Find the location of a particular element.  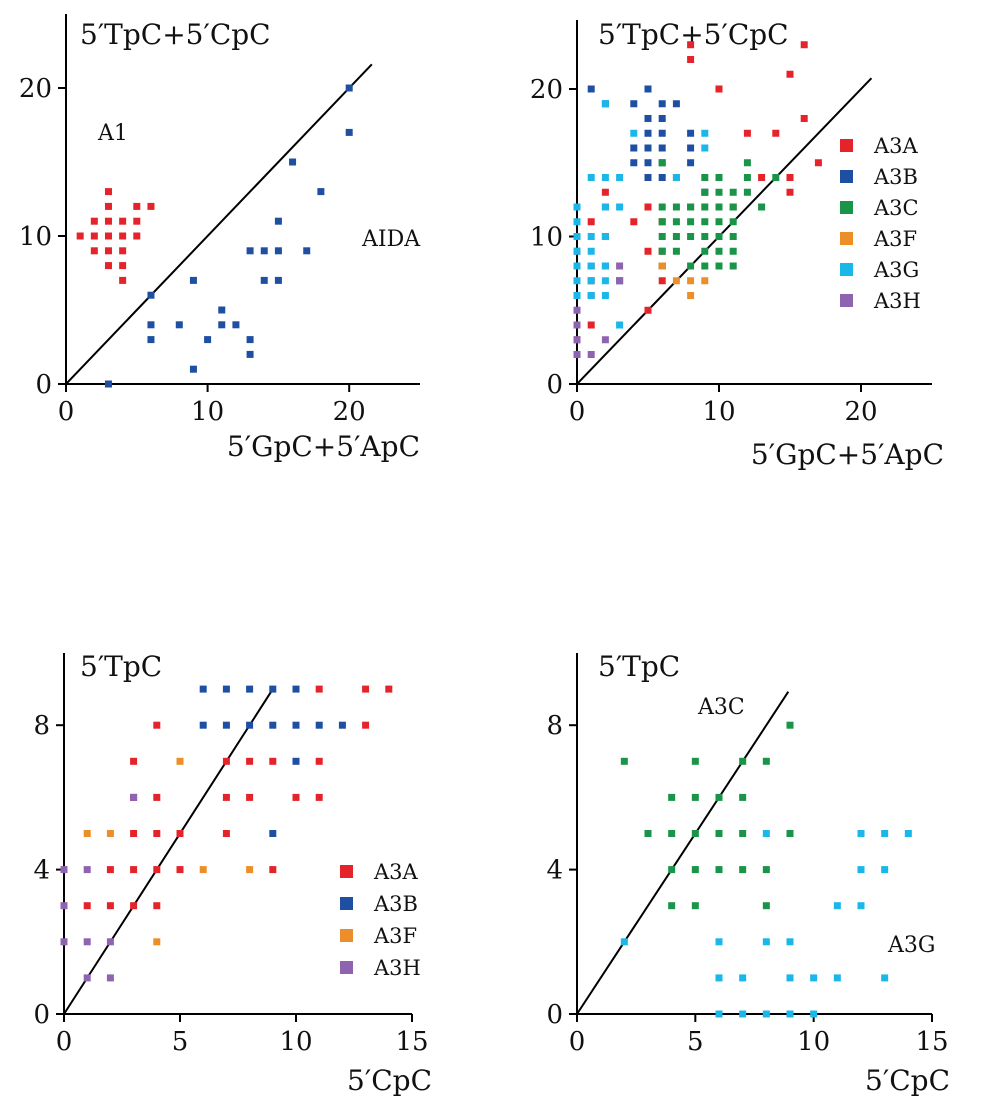

legend: A3A A3B A3C A3F A3G A3H is located at coordinates (880, 223).